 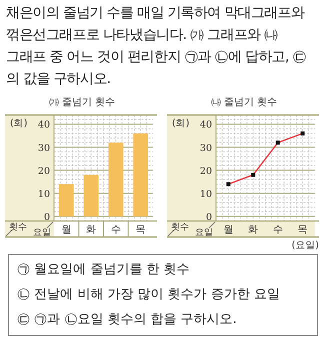 What do you see at coordinates (244, 102) in the screenshot?
I see `chart-title: ㈏ 줄넘기 횟수` at bounding box center [244, 102].